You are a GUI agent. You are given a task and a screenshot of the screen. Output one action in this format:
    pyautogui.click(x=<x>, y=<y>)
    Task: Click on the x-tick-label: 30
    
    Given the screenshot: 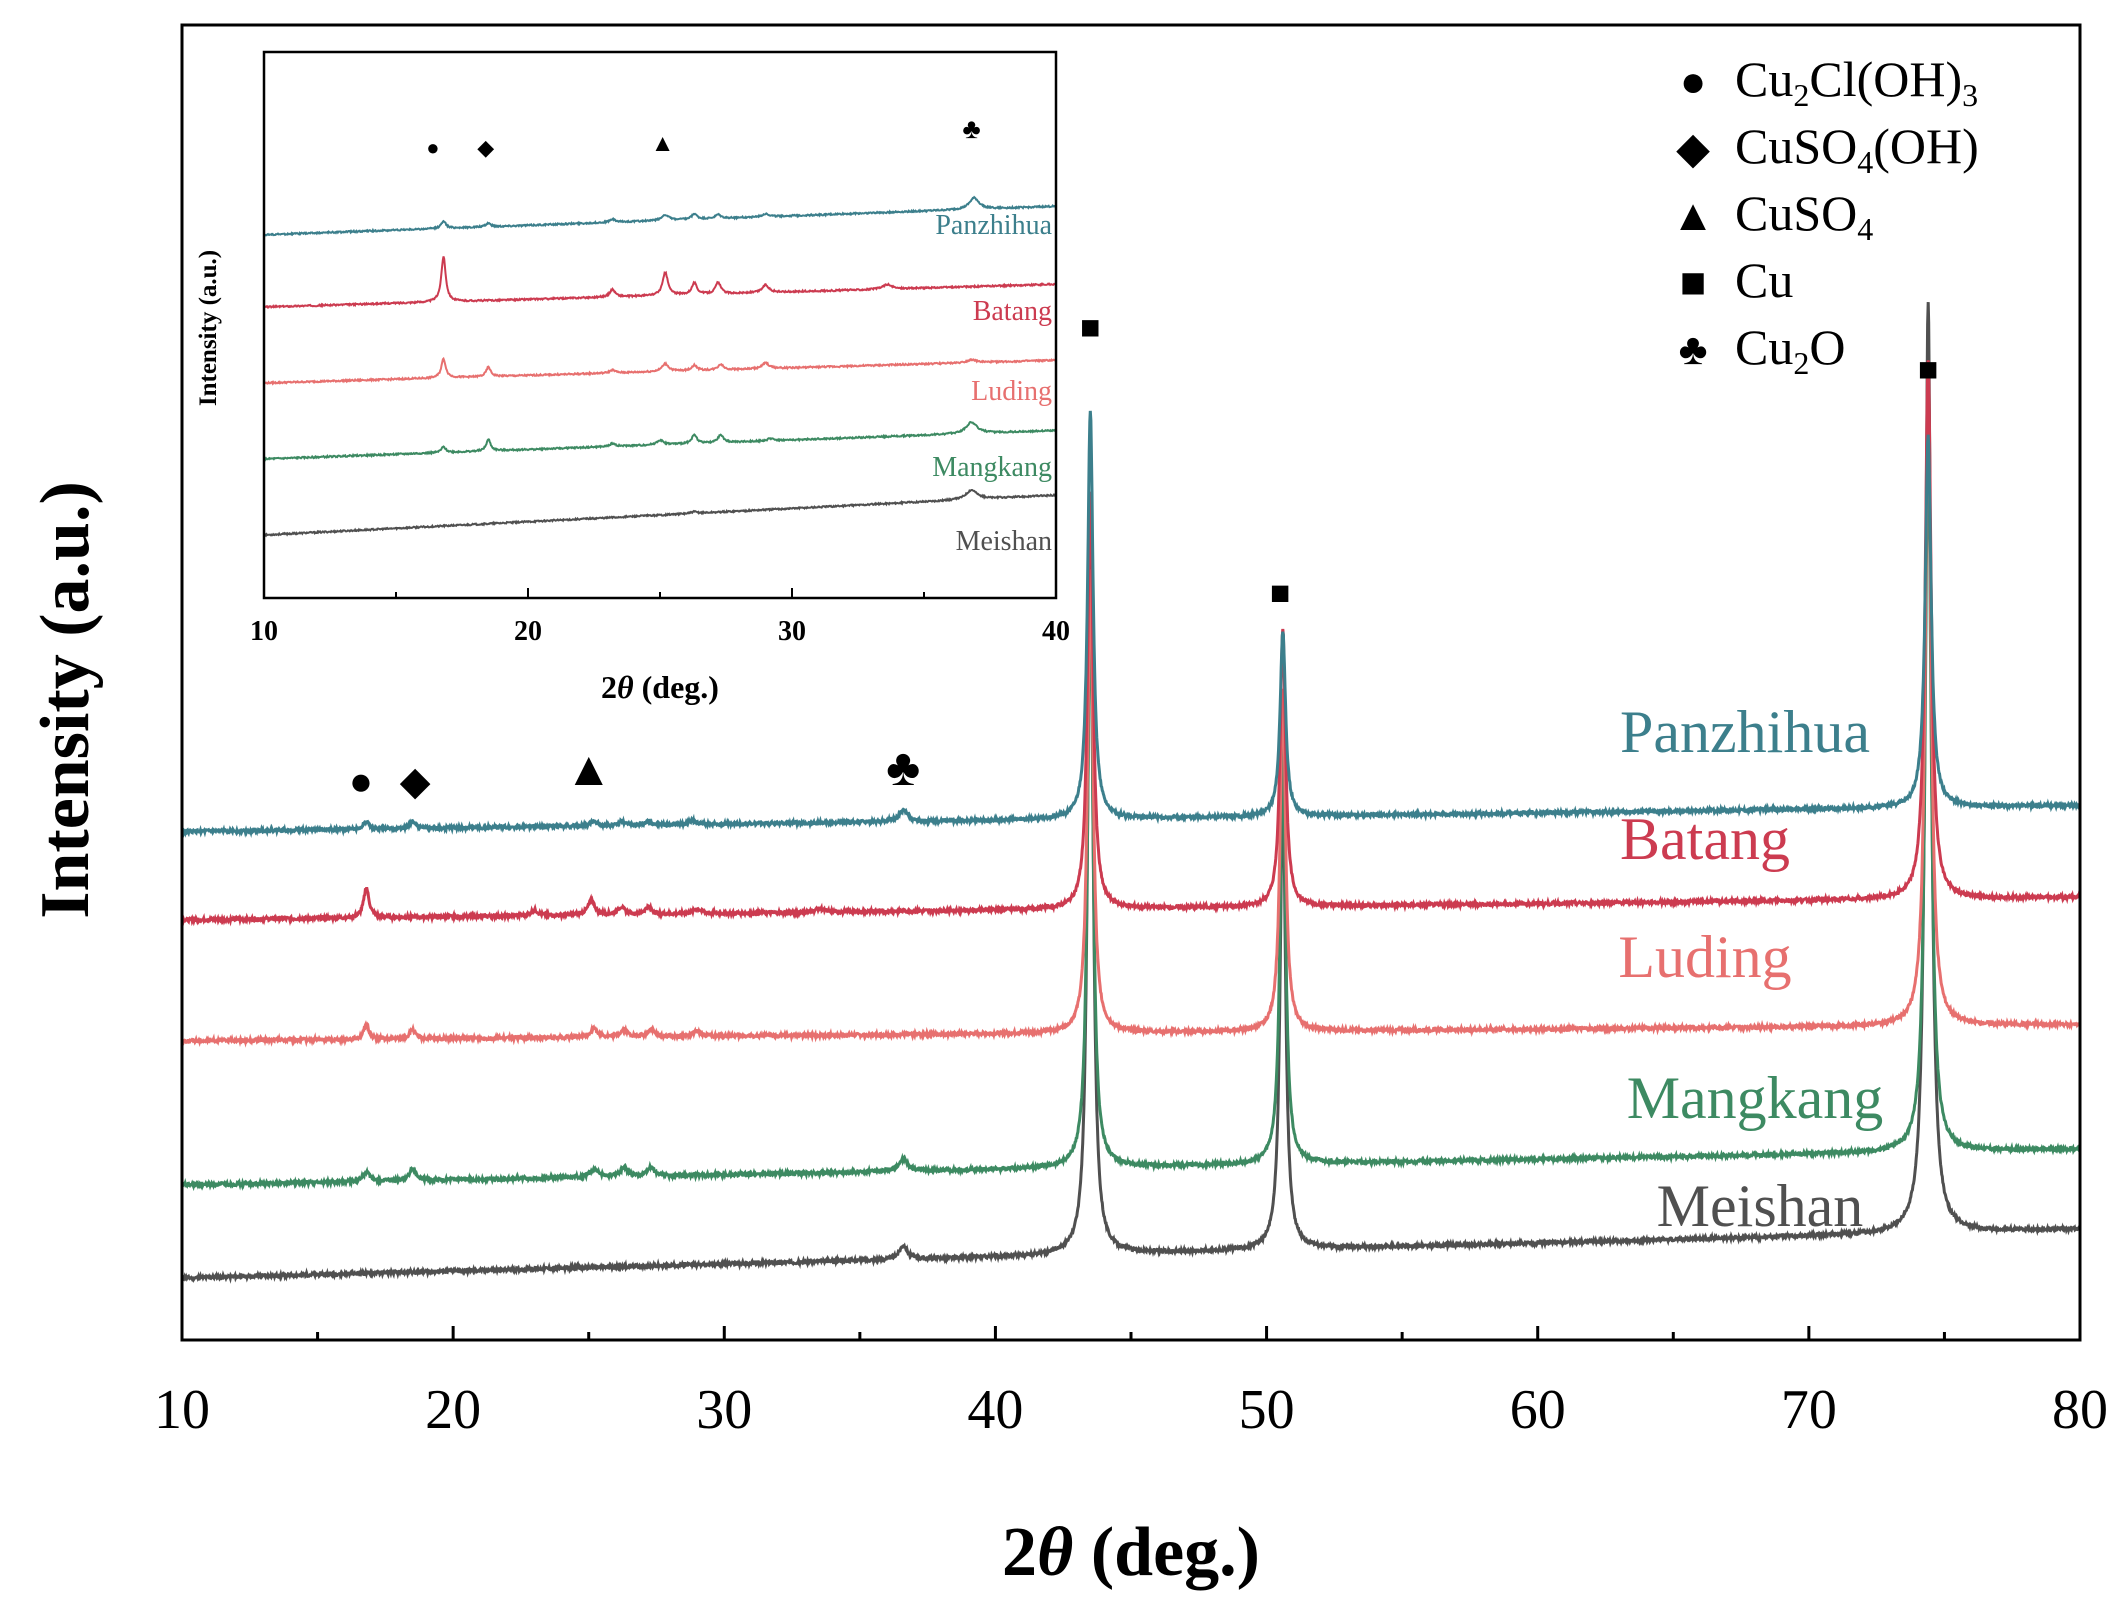 What is the action you would take?
    pyautogui.click(x=724, y=1410)
    